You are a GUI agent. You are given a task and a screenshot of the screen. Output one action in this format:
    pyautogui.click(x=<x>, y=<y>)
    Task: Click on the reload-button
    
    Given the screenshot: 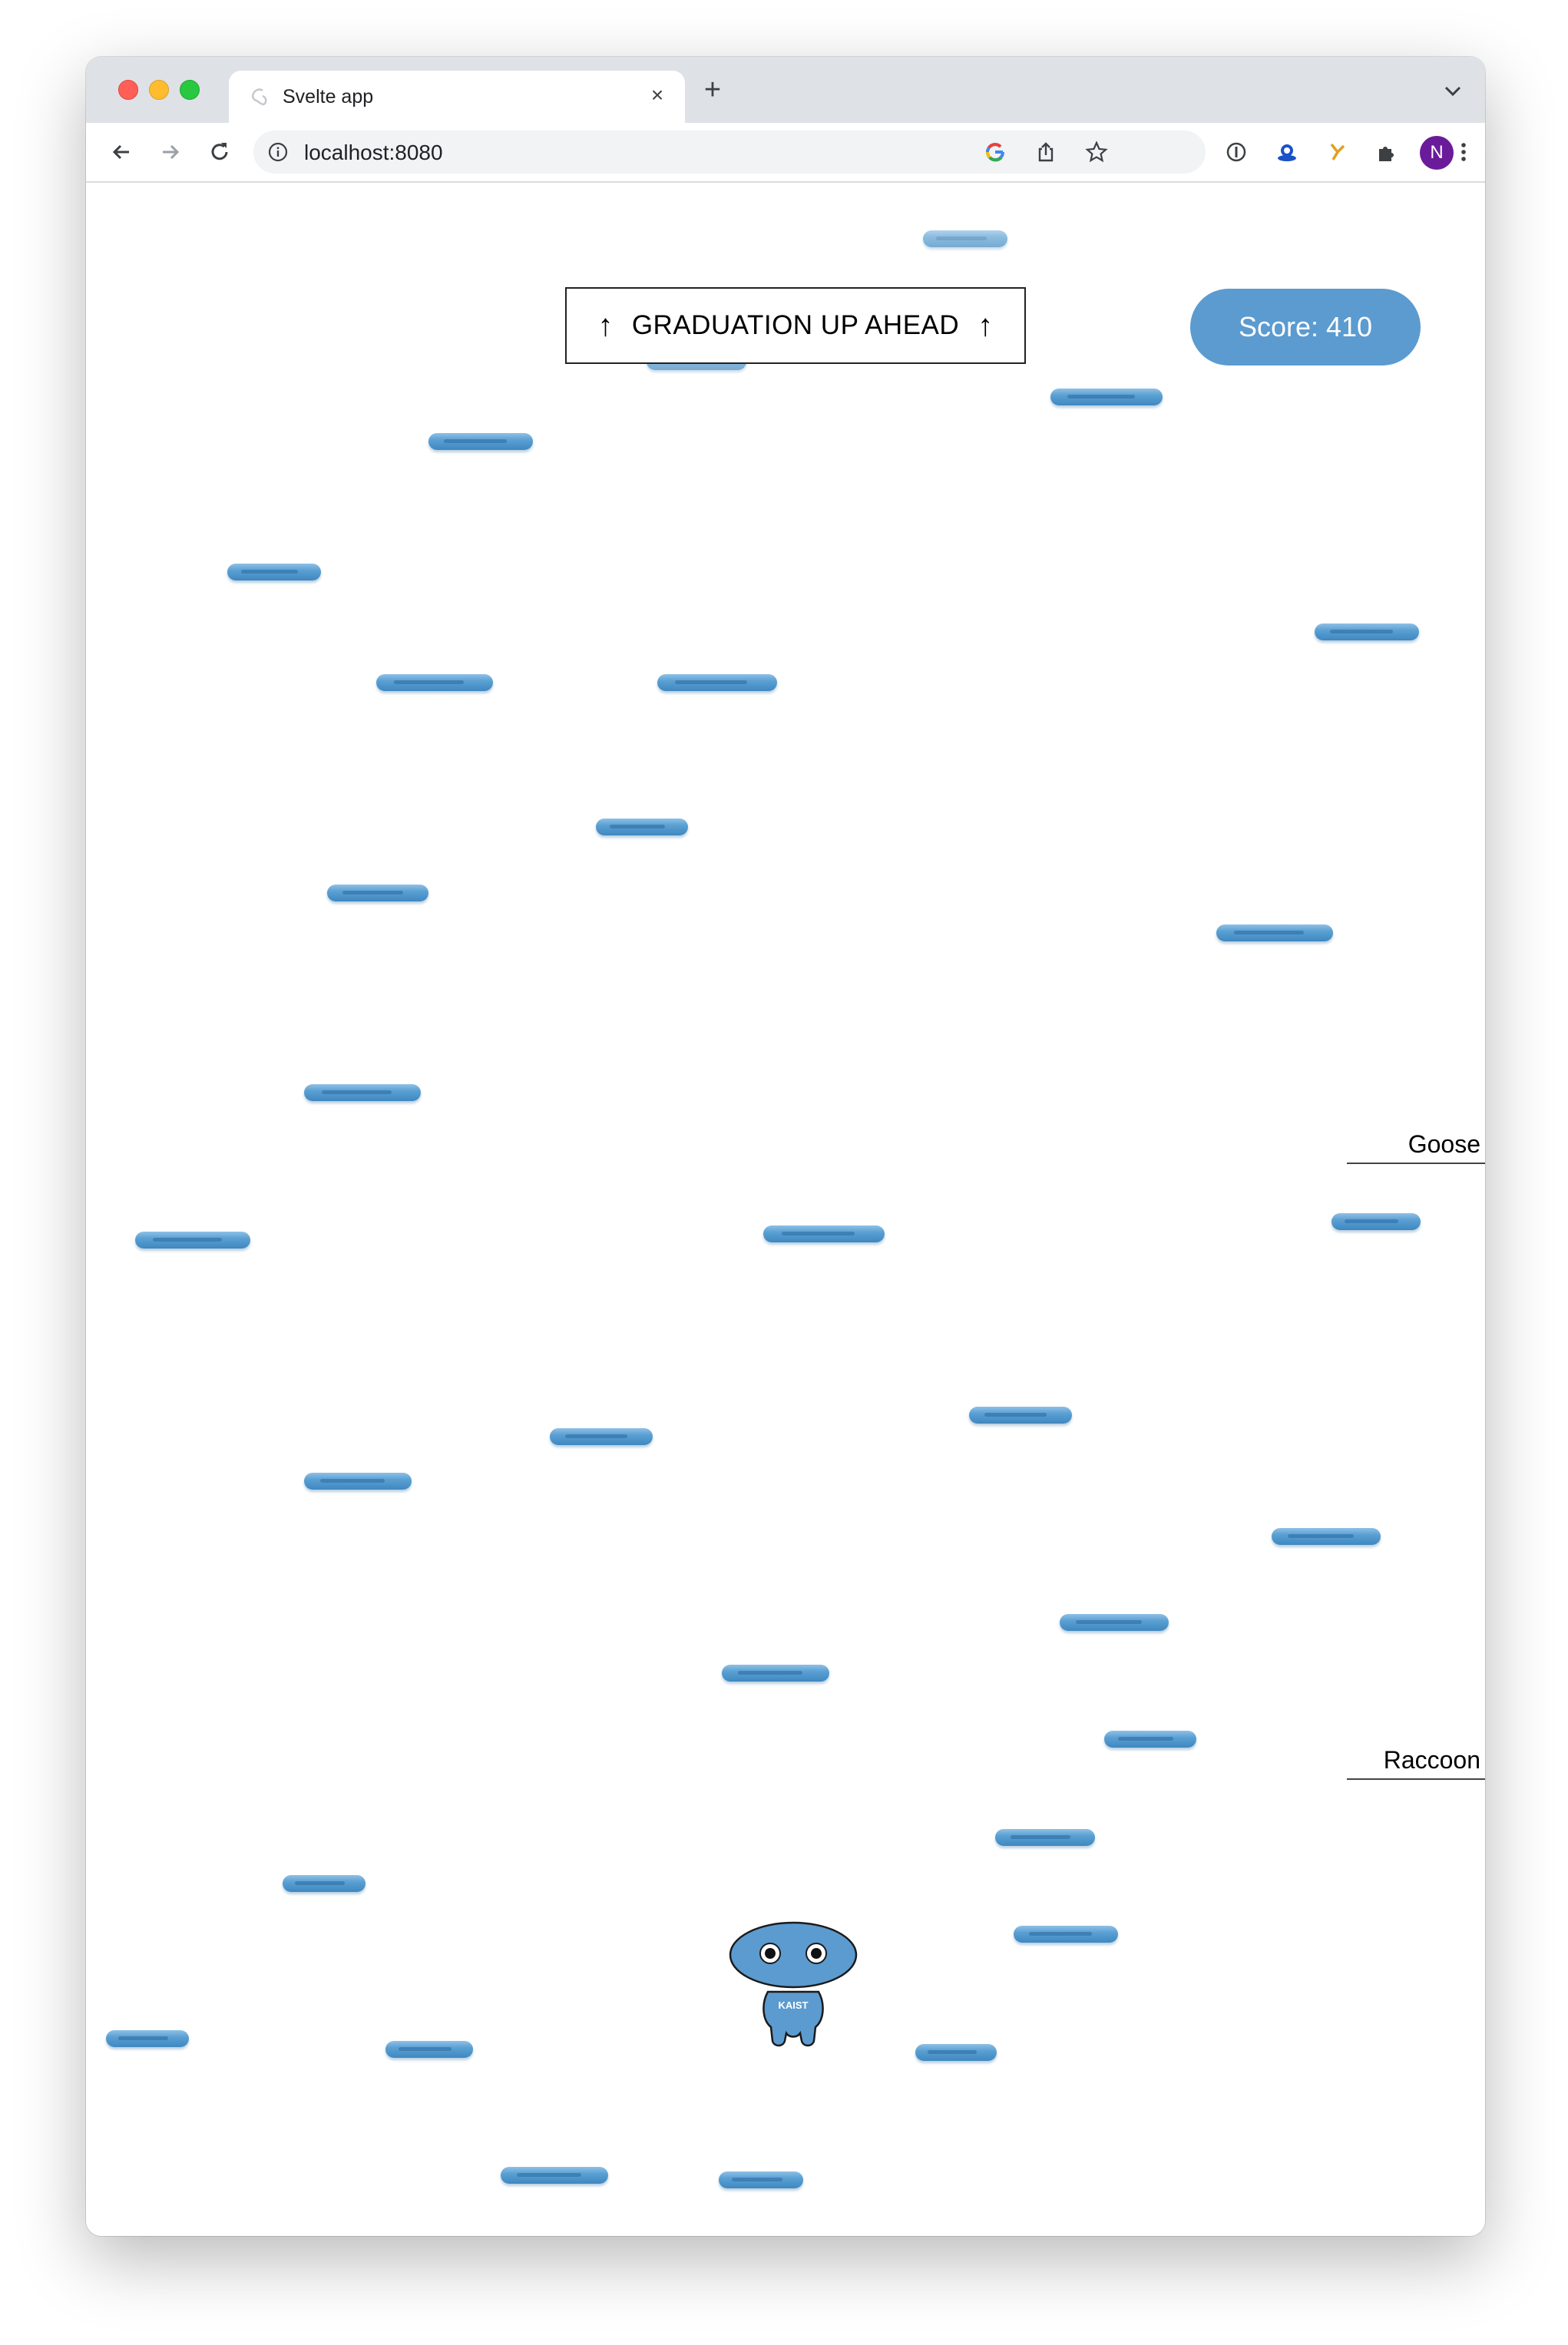 What is the action you would take?
    pyautogui.click(x=220, y=152)
    